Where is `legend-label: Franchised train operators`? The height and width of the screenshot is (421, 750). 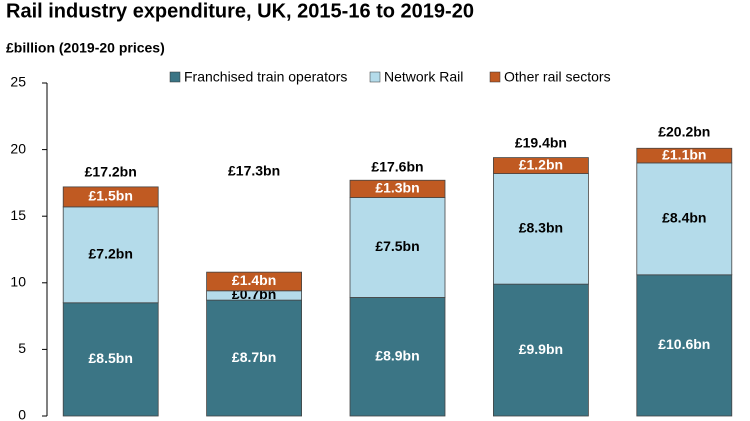
legend-label: Franchised train operators is located at coordinates (265, 77).